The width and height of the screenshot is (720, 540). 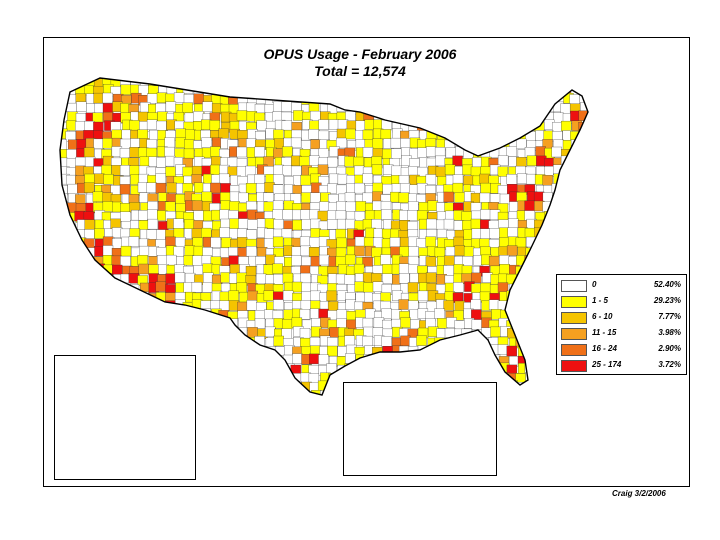 What do you see at coordinates (667, 300) in the screenshot?
I see `legend-percent: 29.23%` at bounding box center [667, 300].